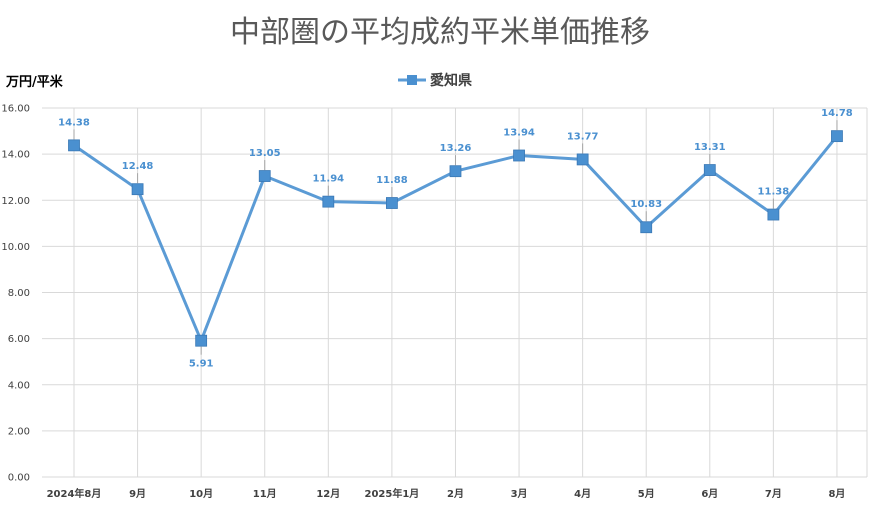 This screenshot has height=505, width=880. I want to click on x-tick-label: 2024年8月, so click(74, 493).